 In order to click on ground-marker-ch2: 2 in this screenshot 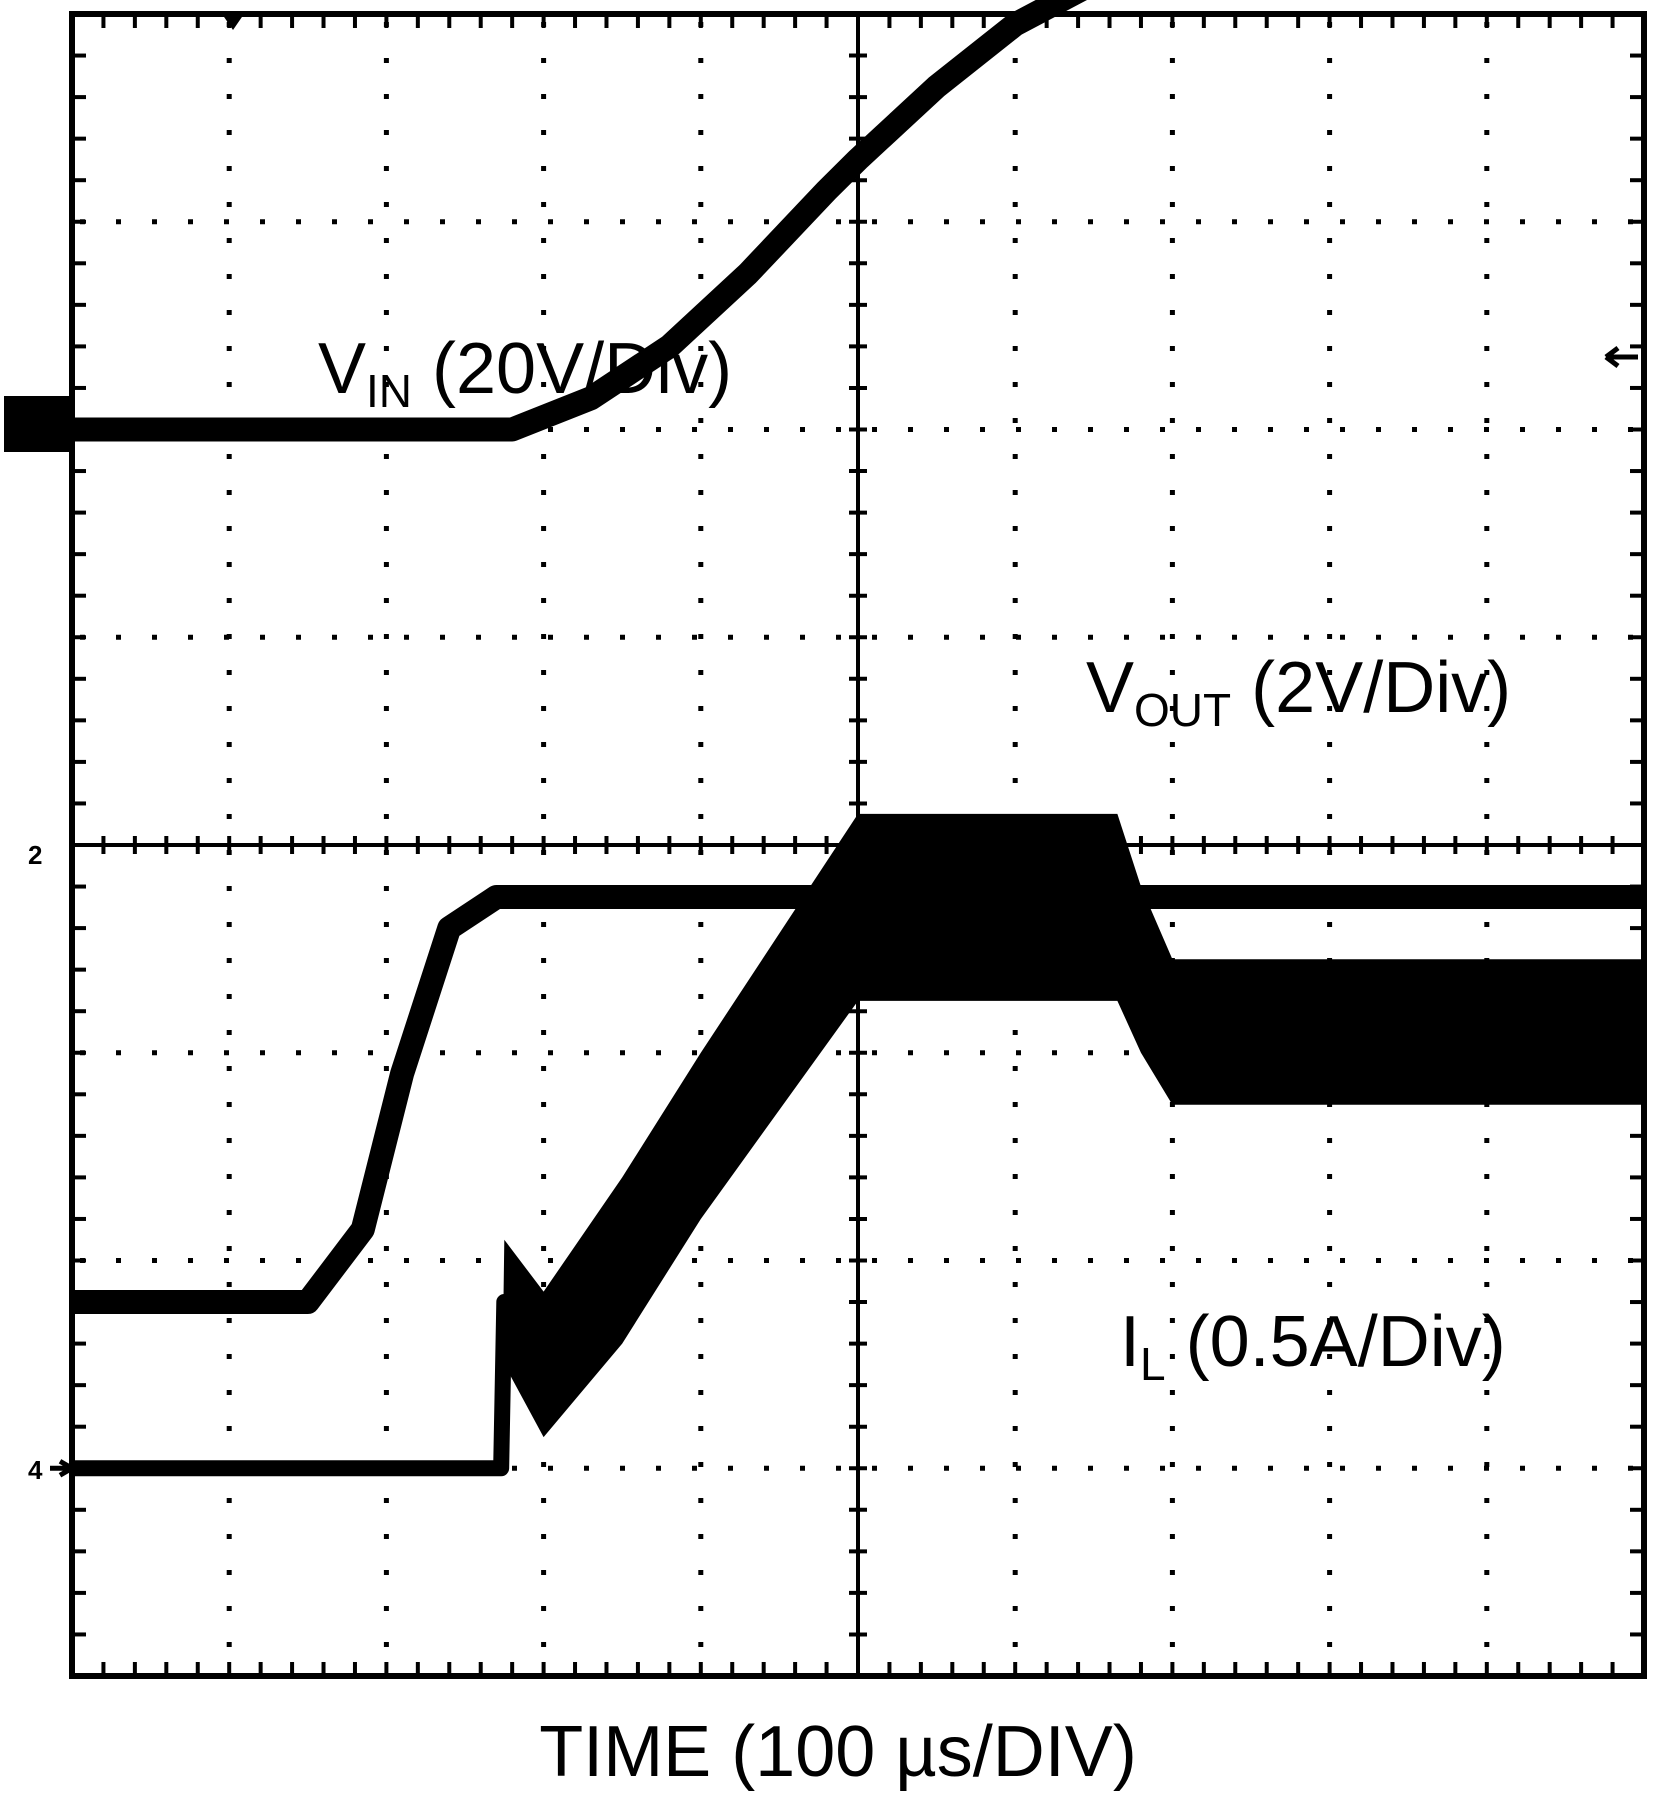, I will do `click(35, 855)`.